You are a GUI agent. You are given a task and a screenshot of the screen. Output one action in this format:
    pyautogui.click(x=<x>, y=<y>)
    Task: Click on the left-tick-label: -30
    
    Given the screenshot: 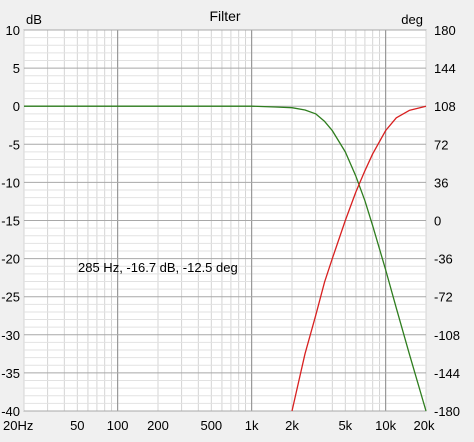 What is the action you would take?
    pyautogui.click(x=10, y=335)
    